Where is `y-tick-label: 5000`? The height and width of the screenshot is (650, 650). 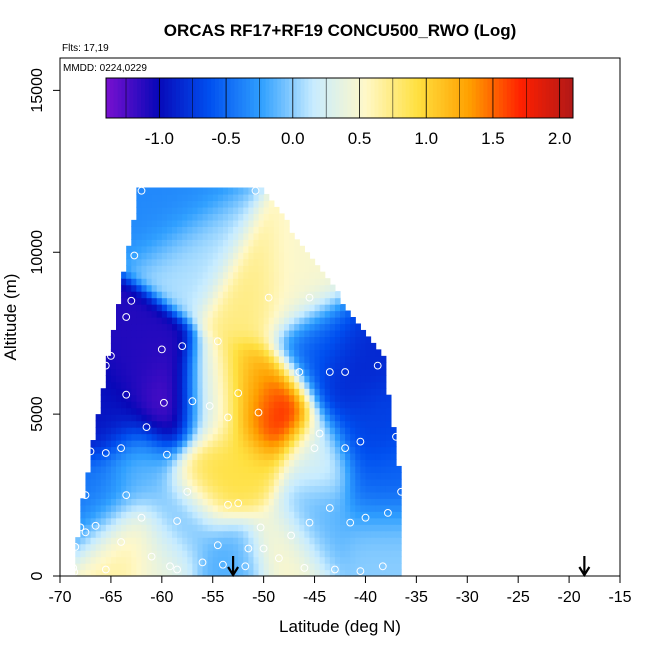 y-tick-label: 5000 is located at coordinates (37, 414).